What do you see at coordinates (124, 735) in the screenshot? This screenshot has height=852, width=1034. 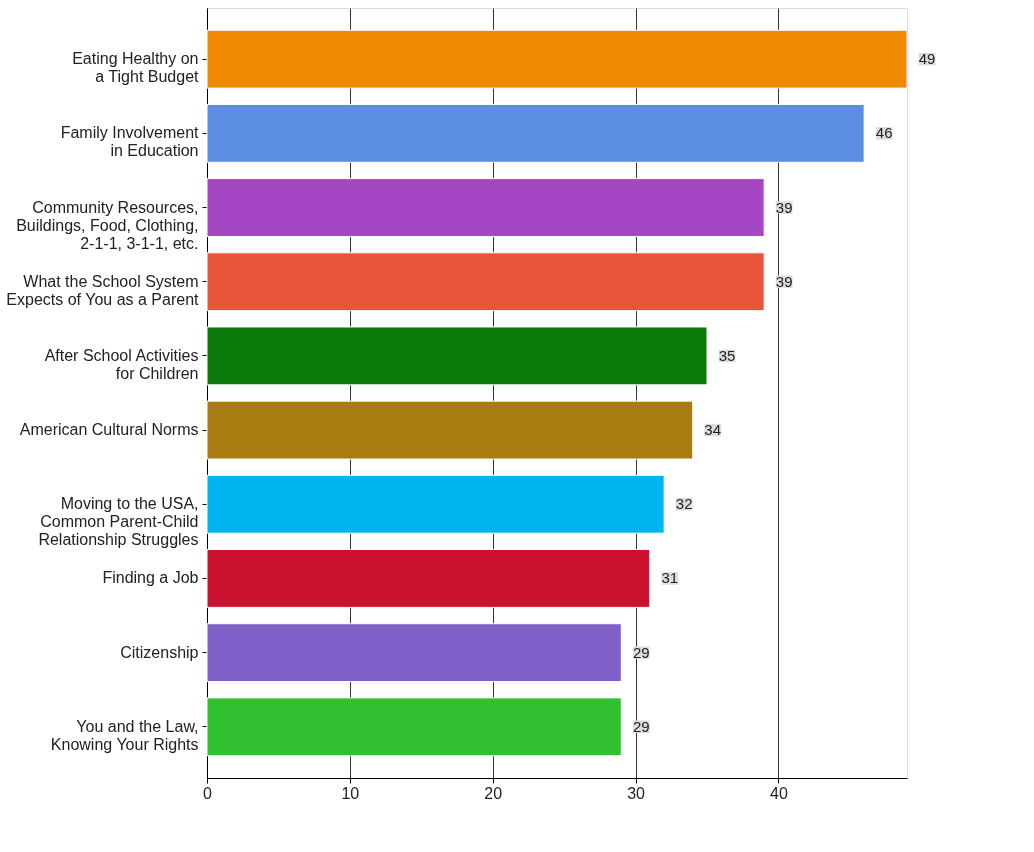 I see `y-tick-label: You and the Law, Knowing Your Rights` at bounding box center [124, 735].